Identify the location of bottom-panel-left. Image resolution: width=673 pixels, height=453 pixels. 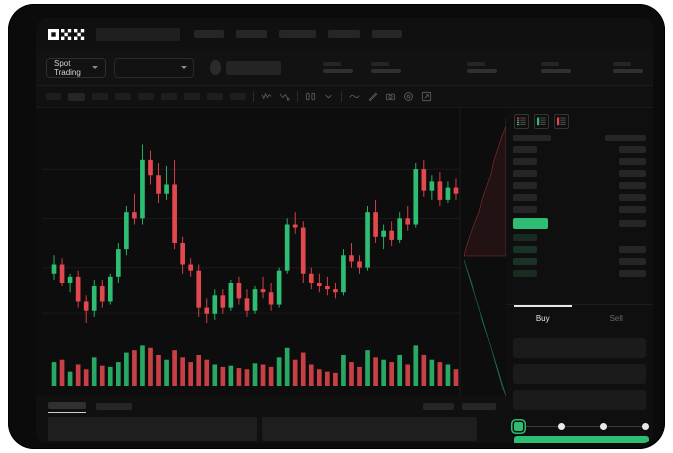
(152, 429).